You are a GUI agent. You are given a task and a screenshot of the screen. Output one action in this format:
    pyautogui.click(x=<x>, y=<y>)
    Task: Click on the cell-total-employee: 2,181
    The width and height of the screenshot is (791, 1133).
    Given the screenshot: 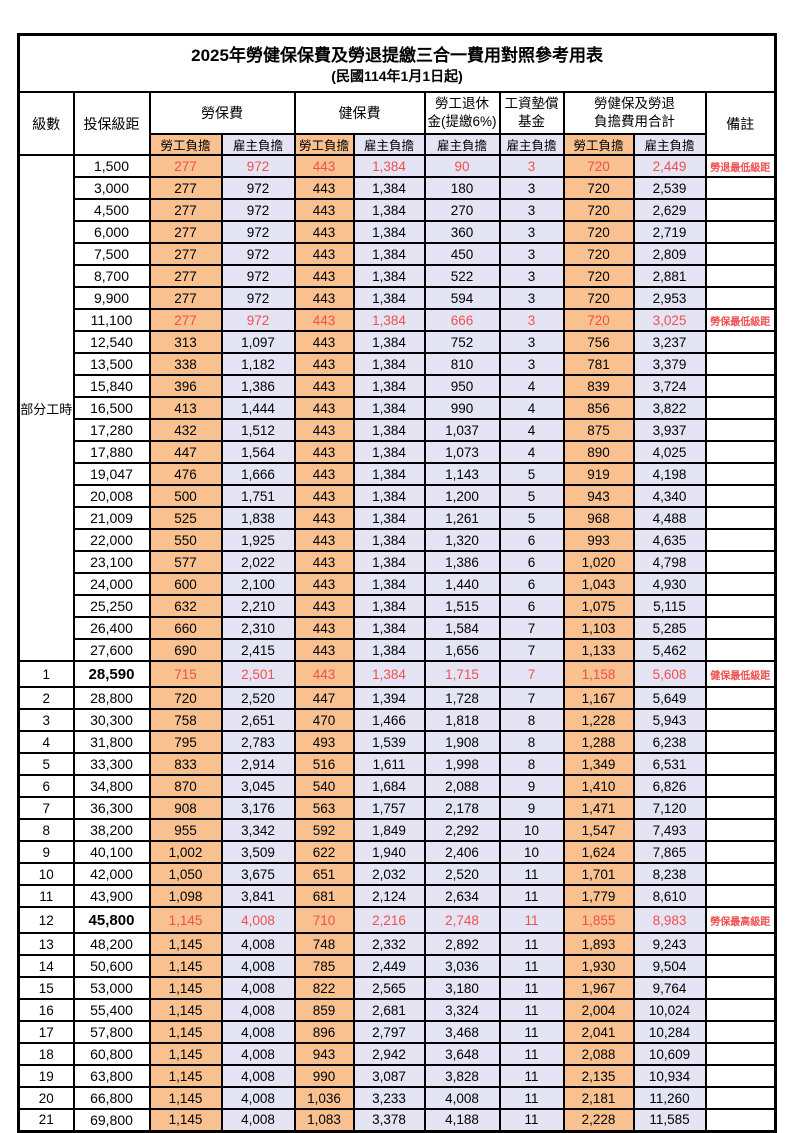 What is the action you would take?
    pyautogui.click(x=598, y=1098)
    